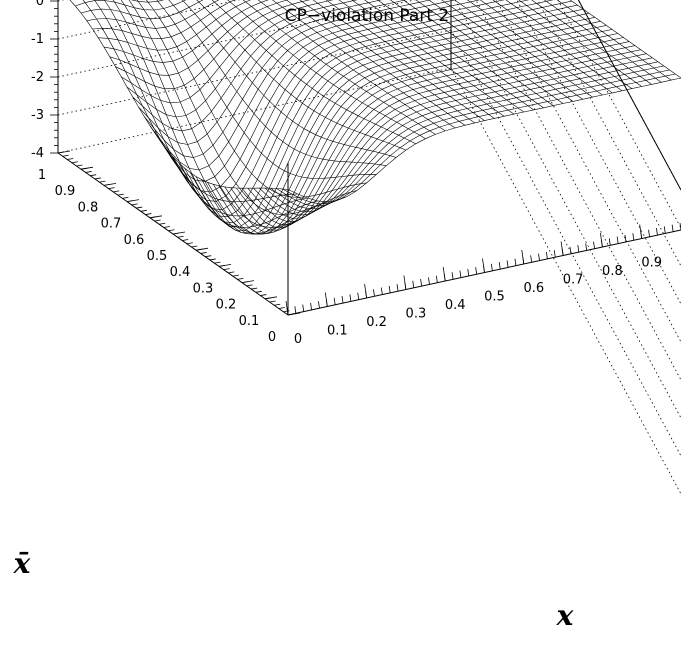 This screenshot has width=681, height=669. Describe the element at coordinates (37, 39) in the screenshot. I see `z-tick-label: -1` at that location.